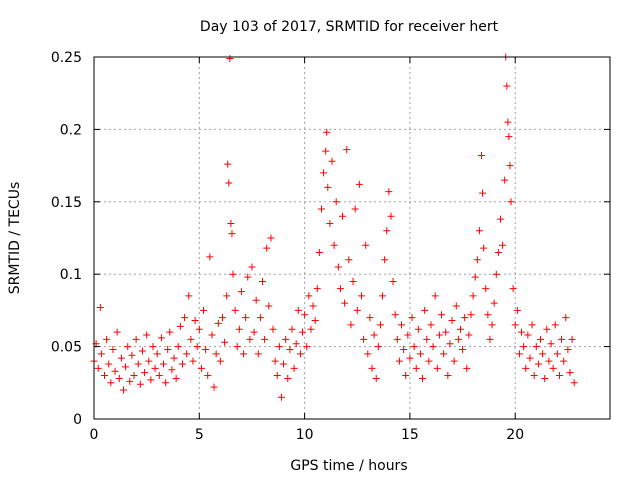  What do you see at coordinates (305, 435) in the screenshot?
I see `x-tick-label: 10` at bounding box center [305, 435].